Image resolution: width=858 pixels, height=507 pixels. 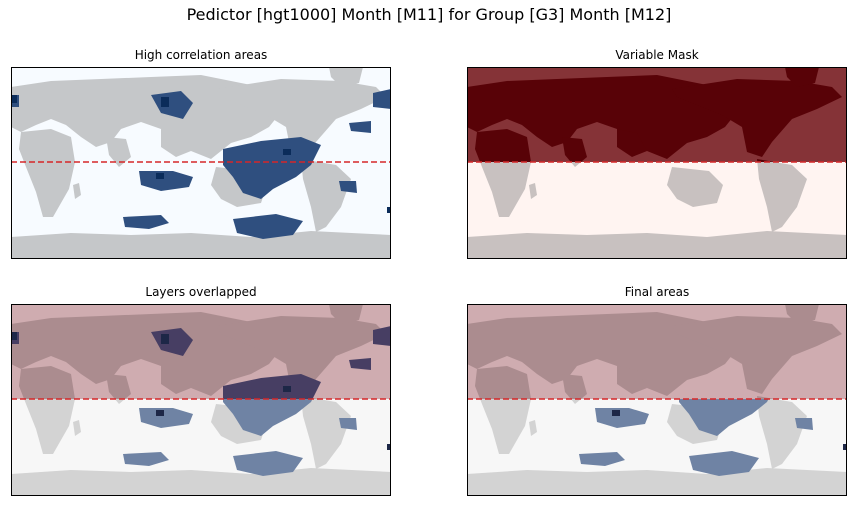 I want to click on regions-dark-cells, so click(x=201, y=391).